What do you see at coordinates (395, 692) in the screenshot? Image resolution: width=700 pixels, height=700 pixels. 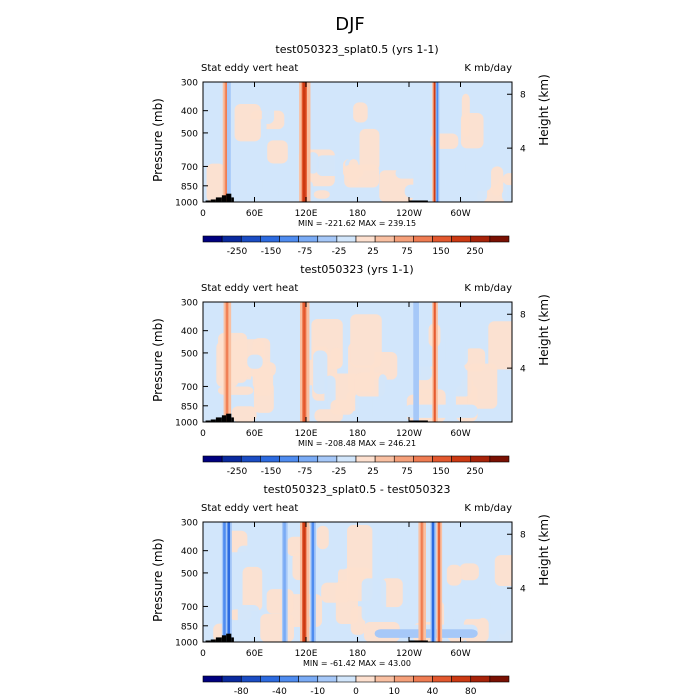 I see `colorbar-label: 10` at bounding box center [395, 692].